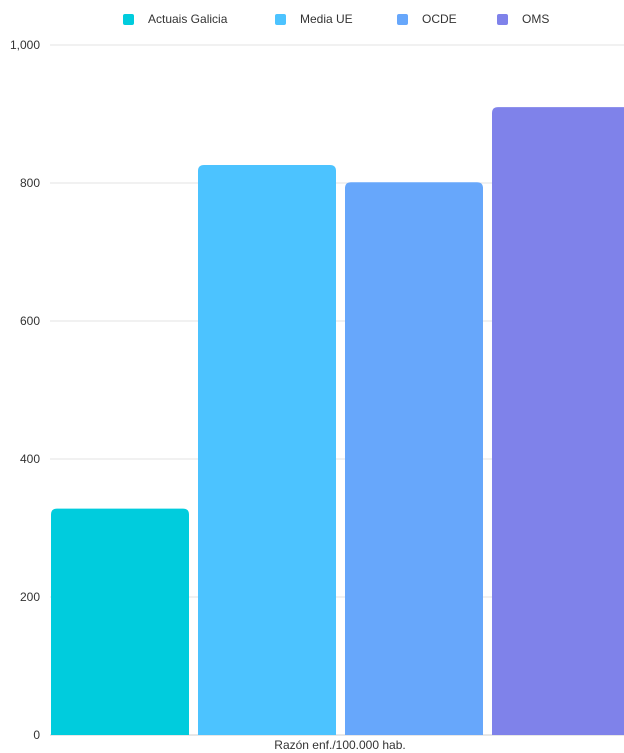 The image size is (624, 753). Describe the element at coordinates (339, 745) in the screenshot. I see `x-axis-label: Razón enf./100.000 hab.` at that location.